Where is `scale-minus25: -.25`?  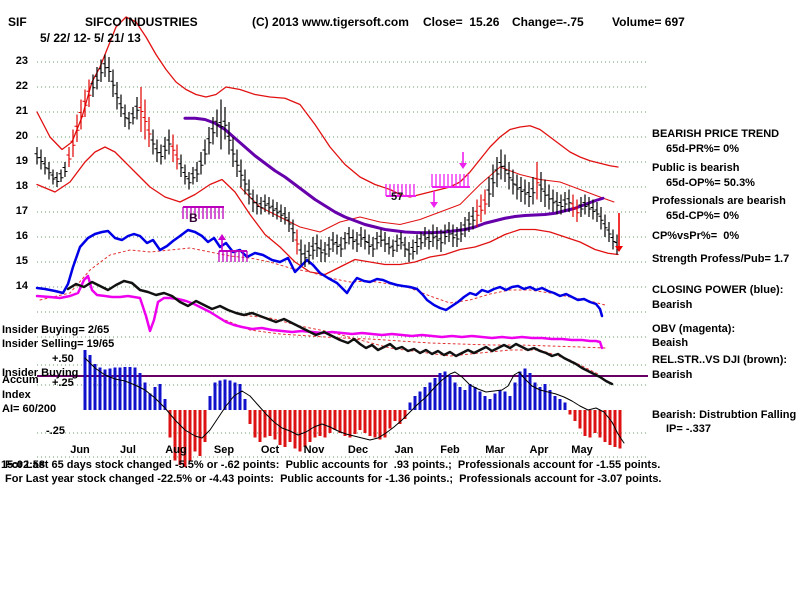
scale-minus25: -.25 is located at coordinates (55, 431).